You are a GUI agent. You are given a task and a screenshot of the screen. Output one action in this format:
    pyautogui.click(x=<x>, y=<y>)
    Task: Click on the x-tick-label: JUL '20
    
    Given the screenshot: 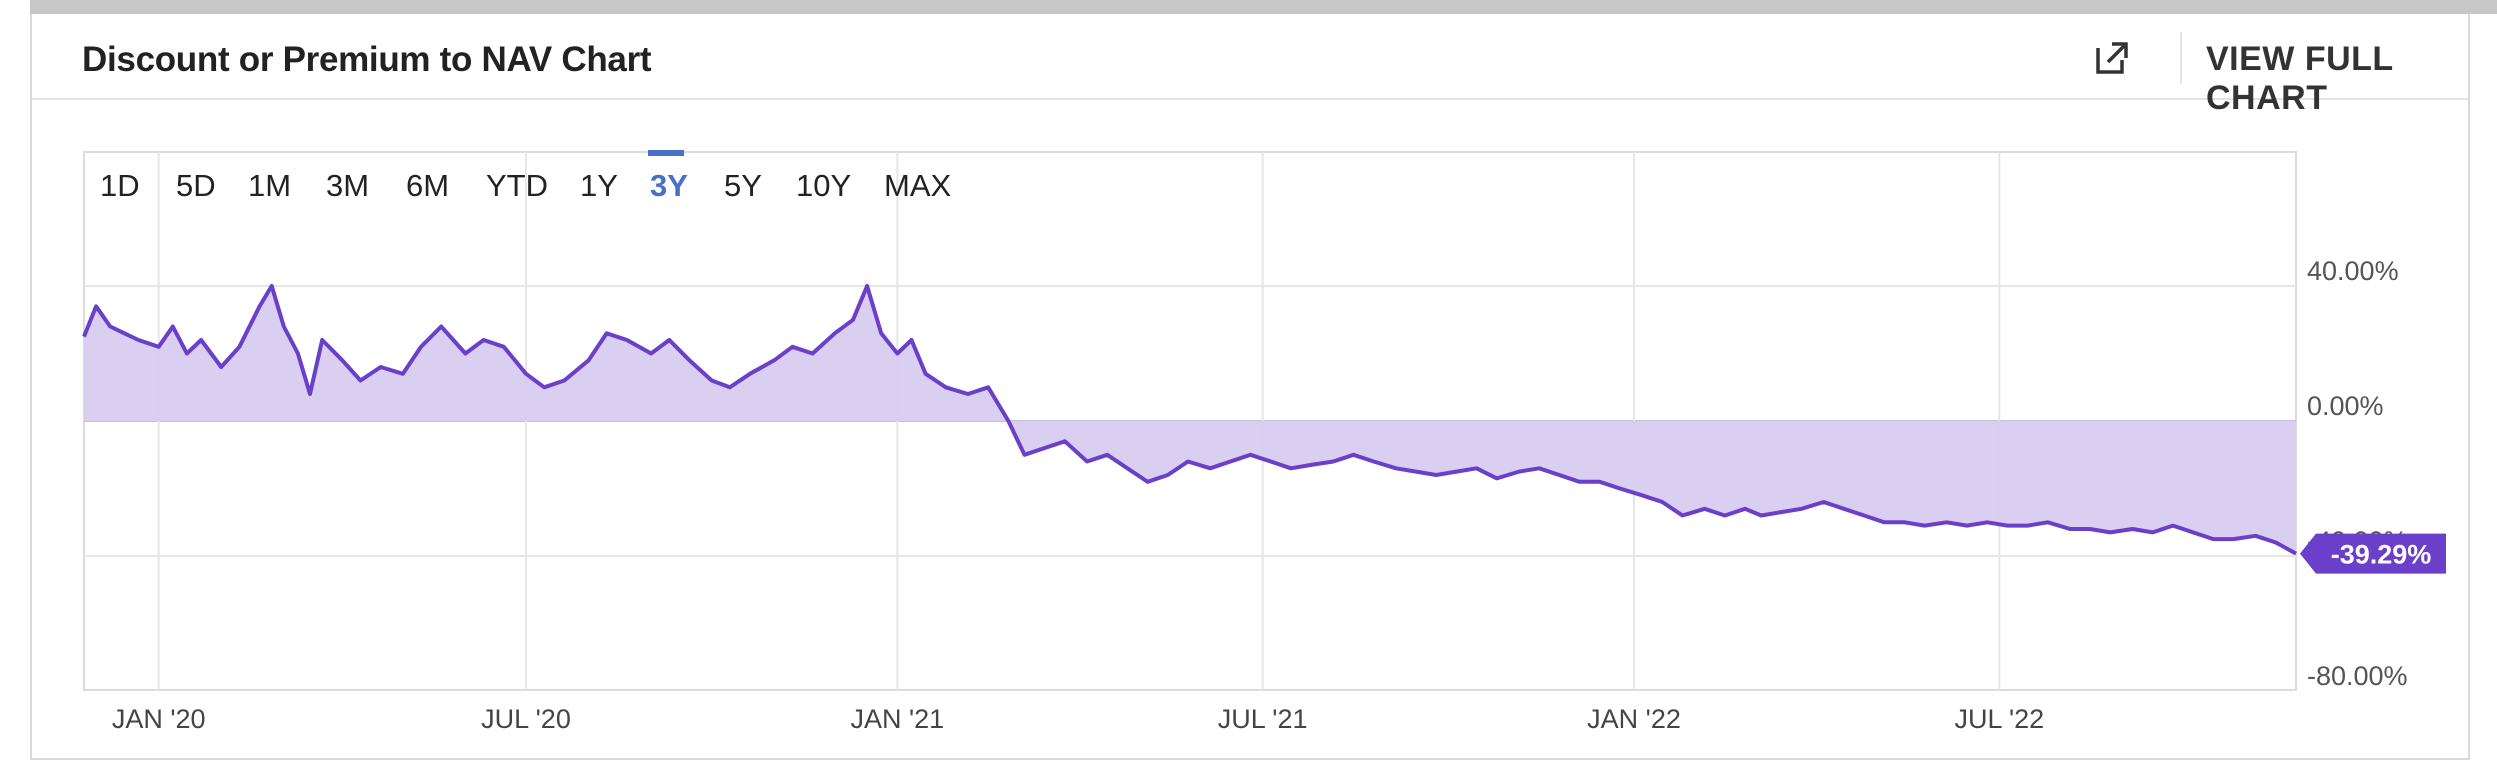 What is the action you would take?
    pyautogui.click(x=526, y=719)
    